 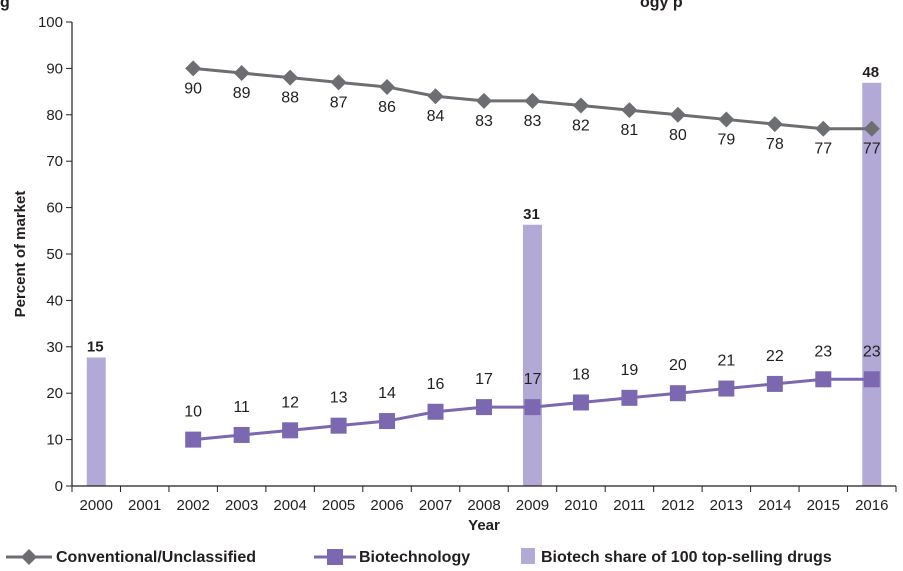 What do you see at coordinates (678, 365) in the screenshot?
I see `point-value-label: 20` at bounding box center [678, 365].